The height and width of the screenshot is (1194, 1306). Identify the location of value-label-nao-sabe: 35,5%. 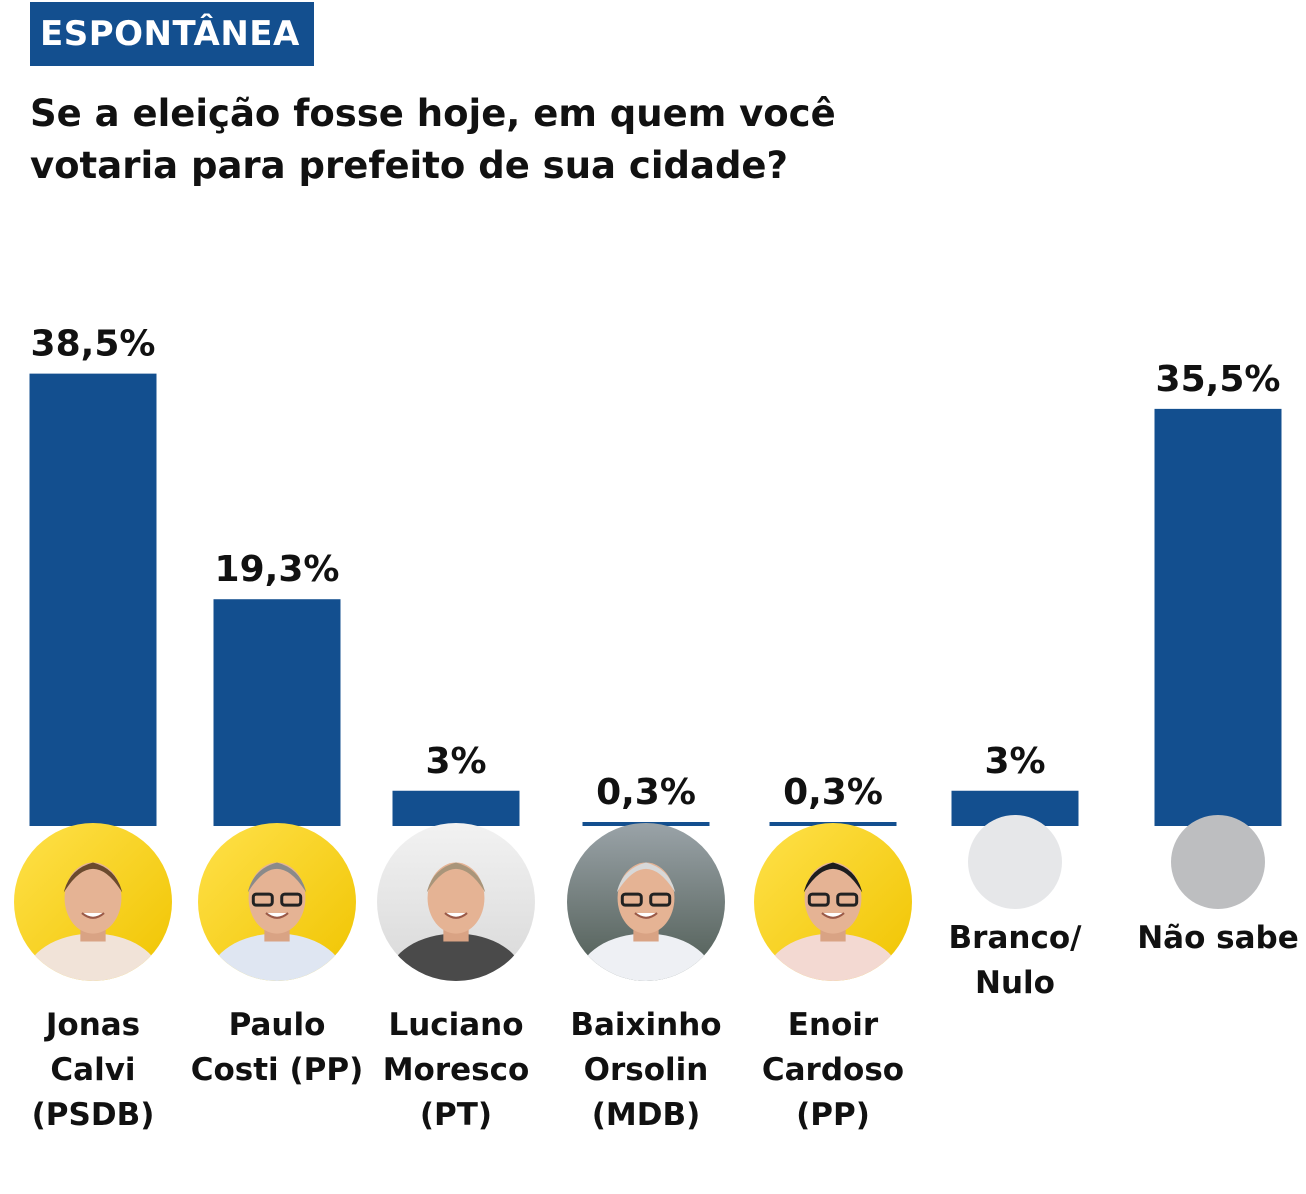
(1218, 379).